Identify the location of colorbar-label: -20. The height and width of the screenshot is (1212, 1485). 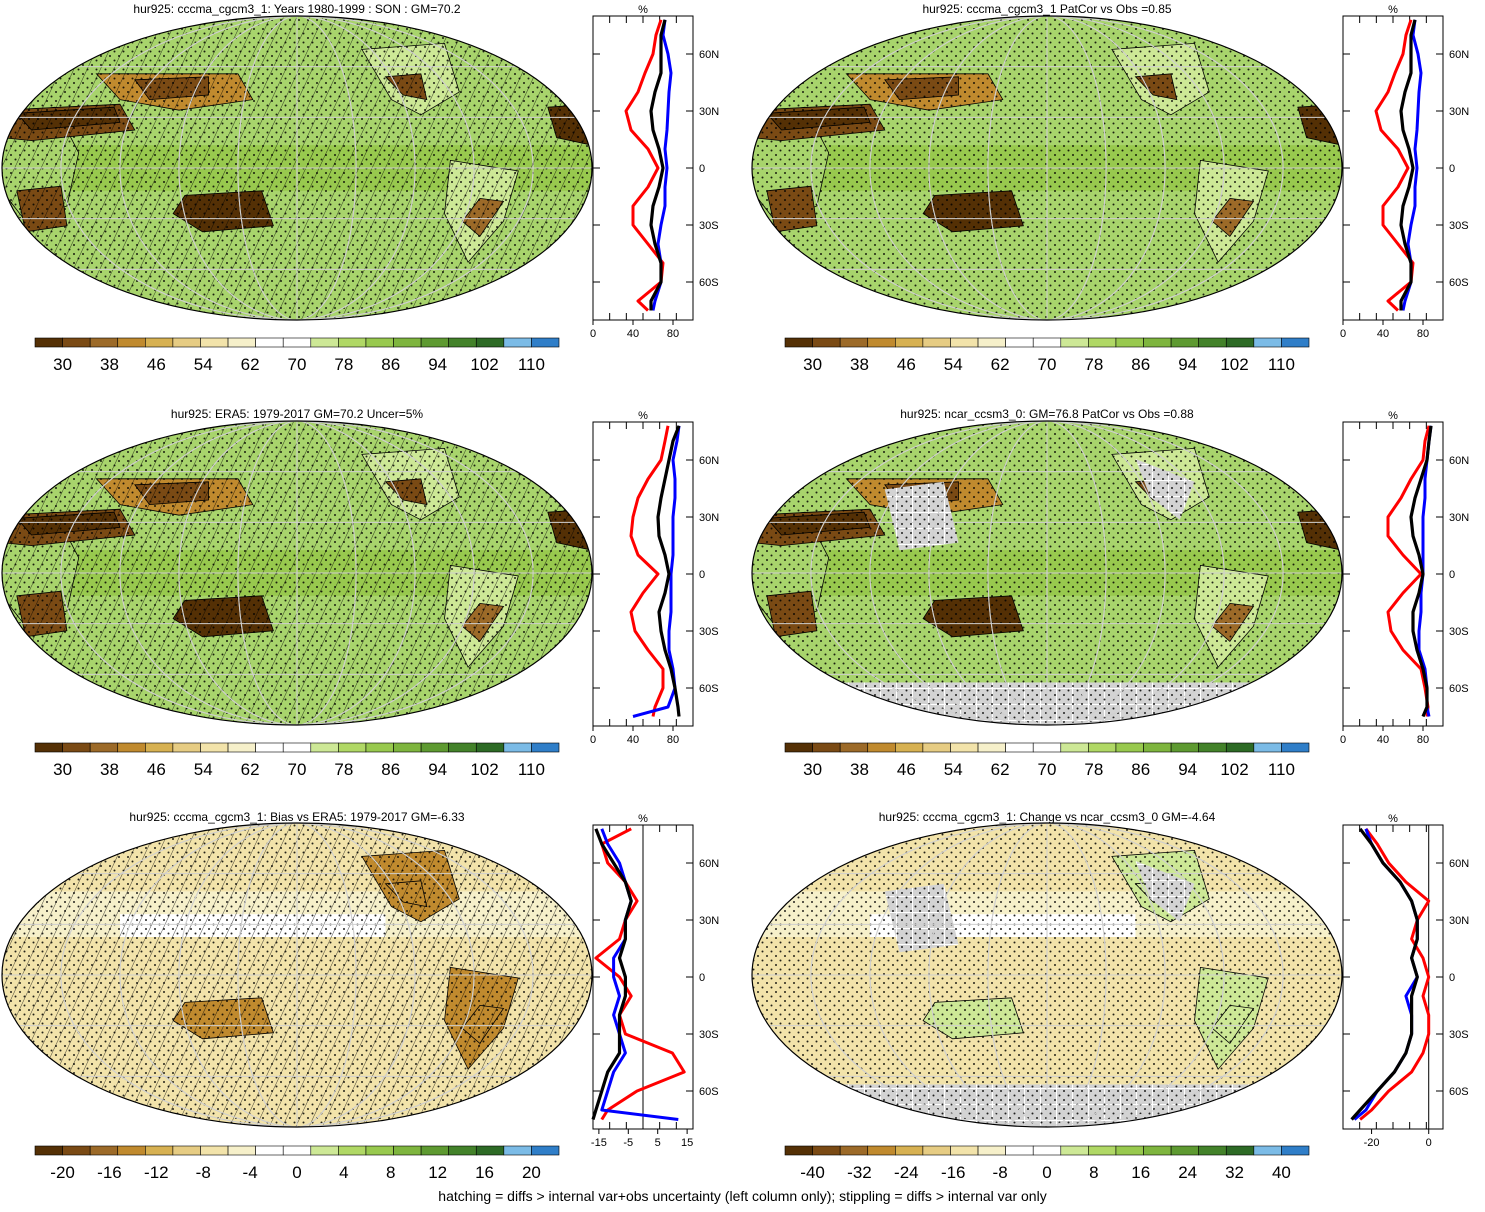
(62, 1172).